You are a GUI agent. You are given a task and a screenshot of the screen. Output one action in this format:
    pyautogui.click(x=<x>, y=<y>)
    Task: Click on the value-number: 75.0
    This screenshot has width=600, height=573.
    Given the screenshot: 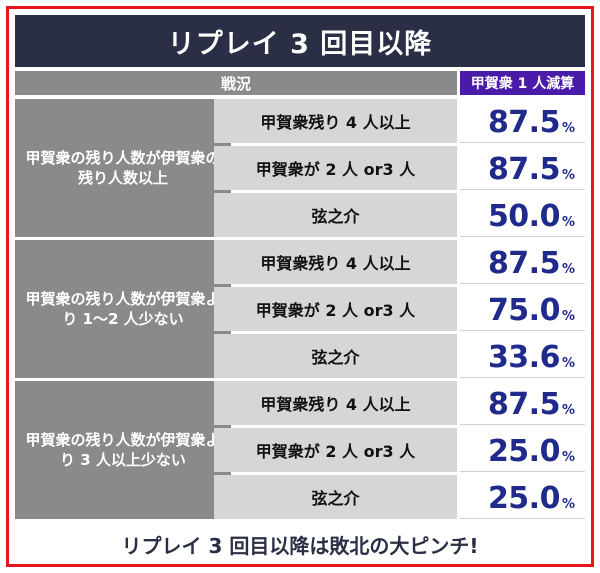 What is the action you would take?
    pyautogui.click(x=524, y=310)
    